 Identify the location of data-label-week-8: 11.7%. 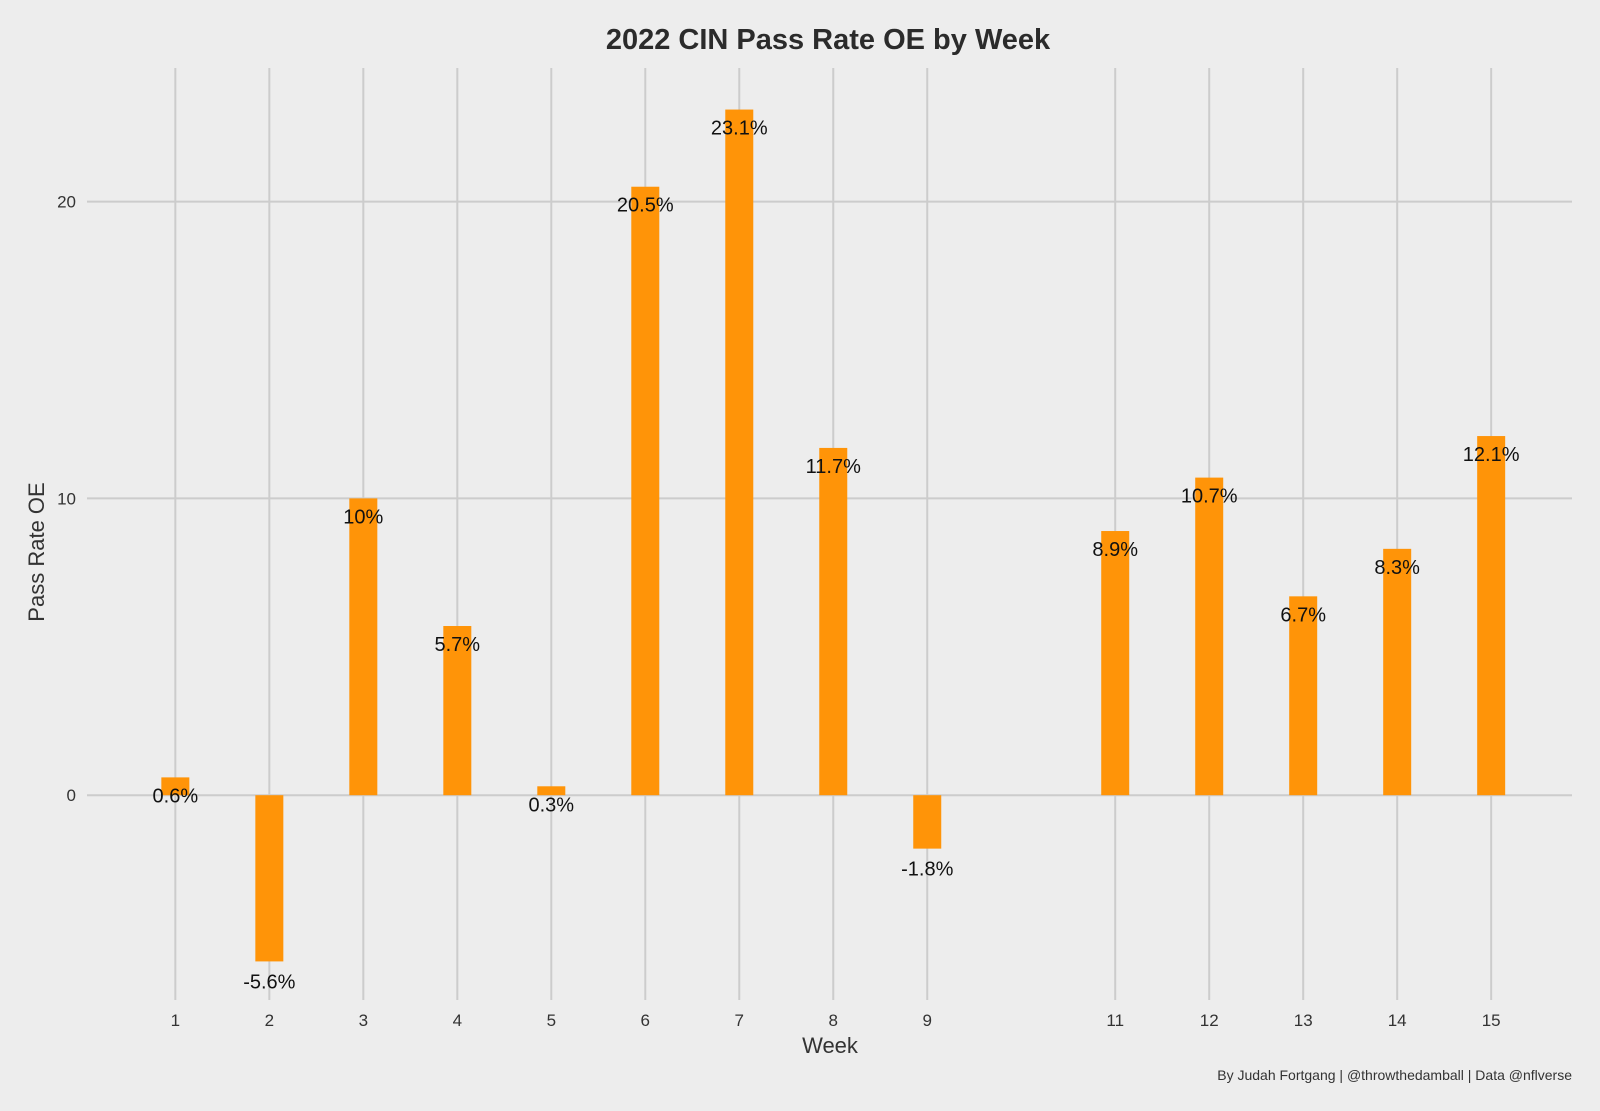
(833, 467).